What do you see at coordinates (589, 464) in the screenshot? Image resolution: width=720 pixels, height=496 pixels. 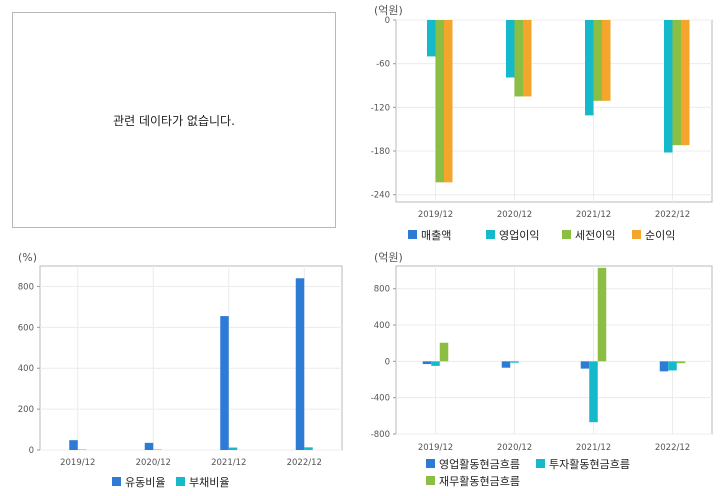 I see `legend-label: 투자활동현금흐름` at bounding box center [589, 464].